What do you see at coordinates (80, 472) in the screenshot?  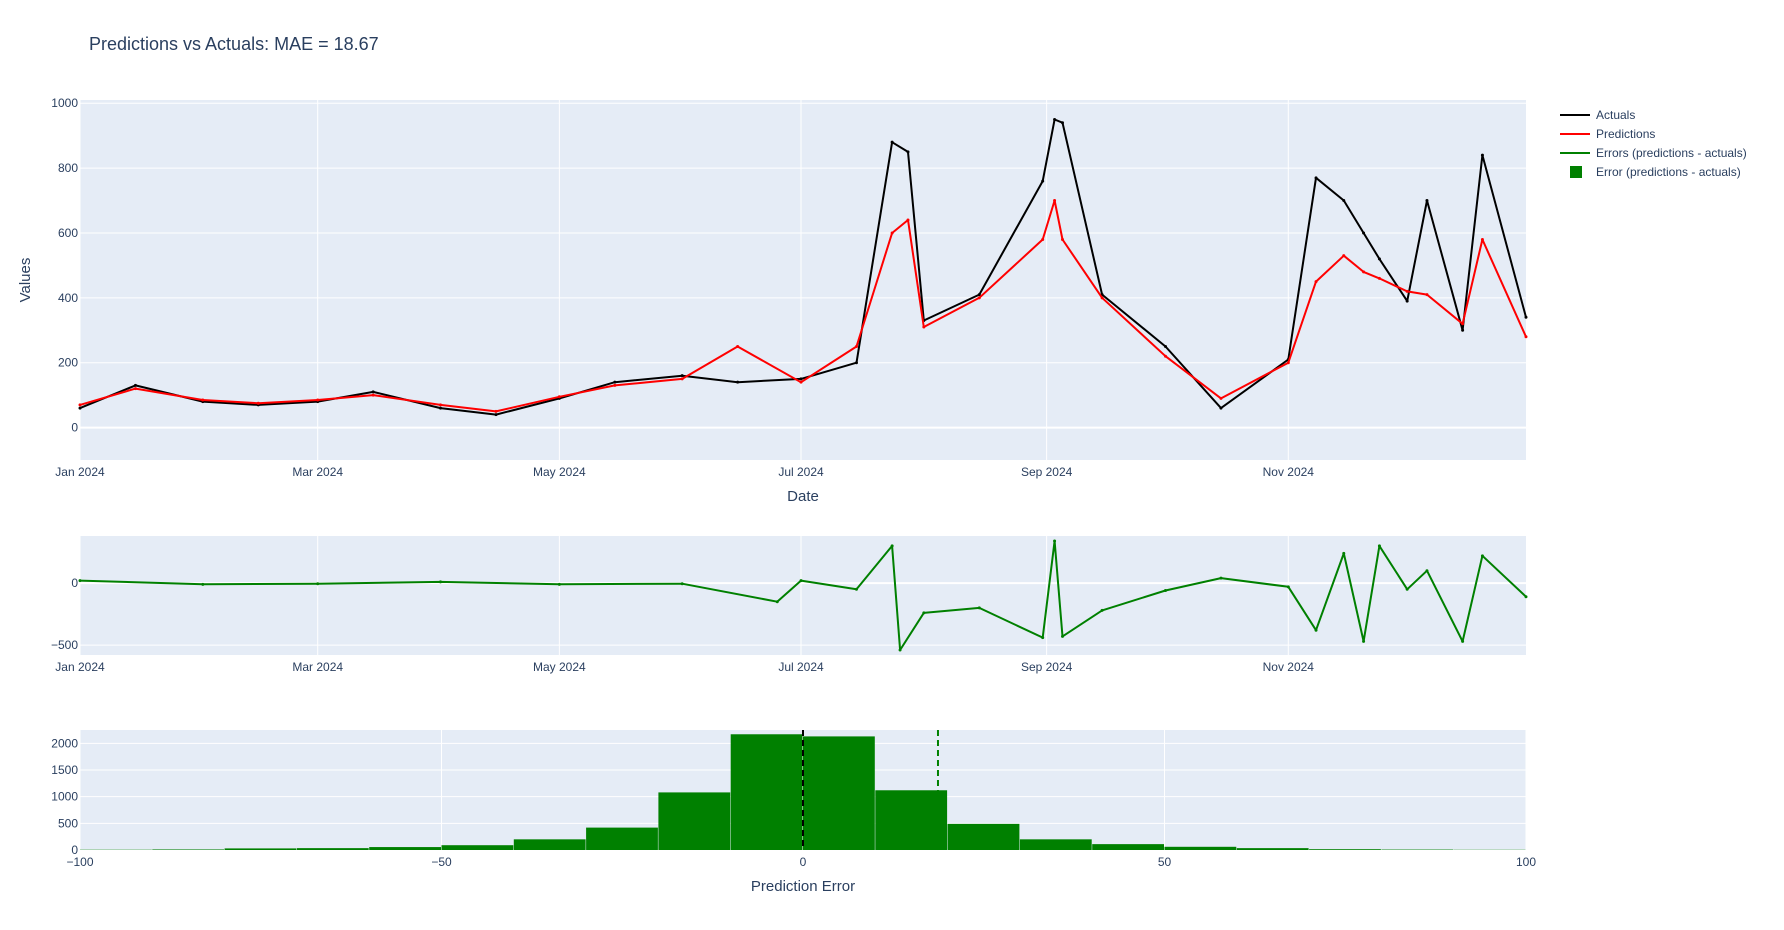 I see `panel-values-xtick-label: Jan 2024` at bounding box center [80, 472].